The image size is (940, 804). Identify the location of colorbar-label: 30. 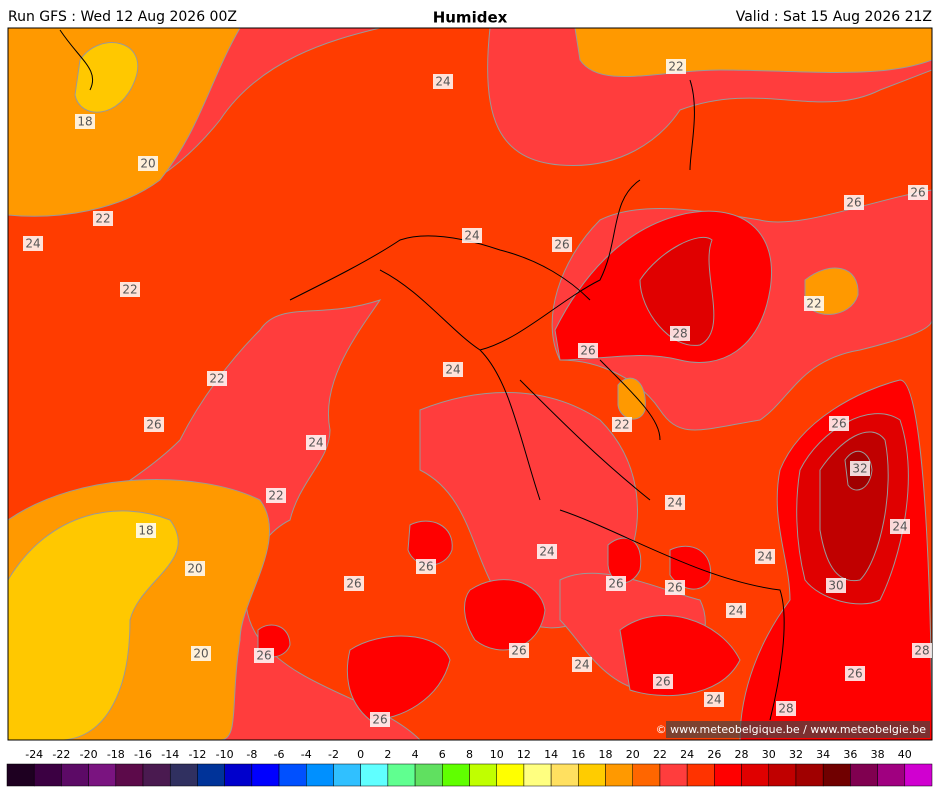
(769, 754).